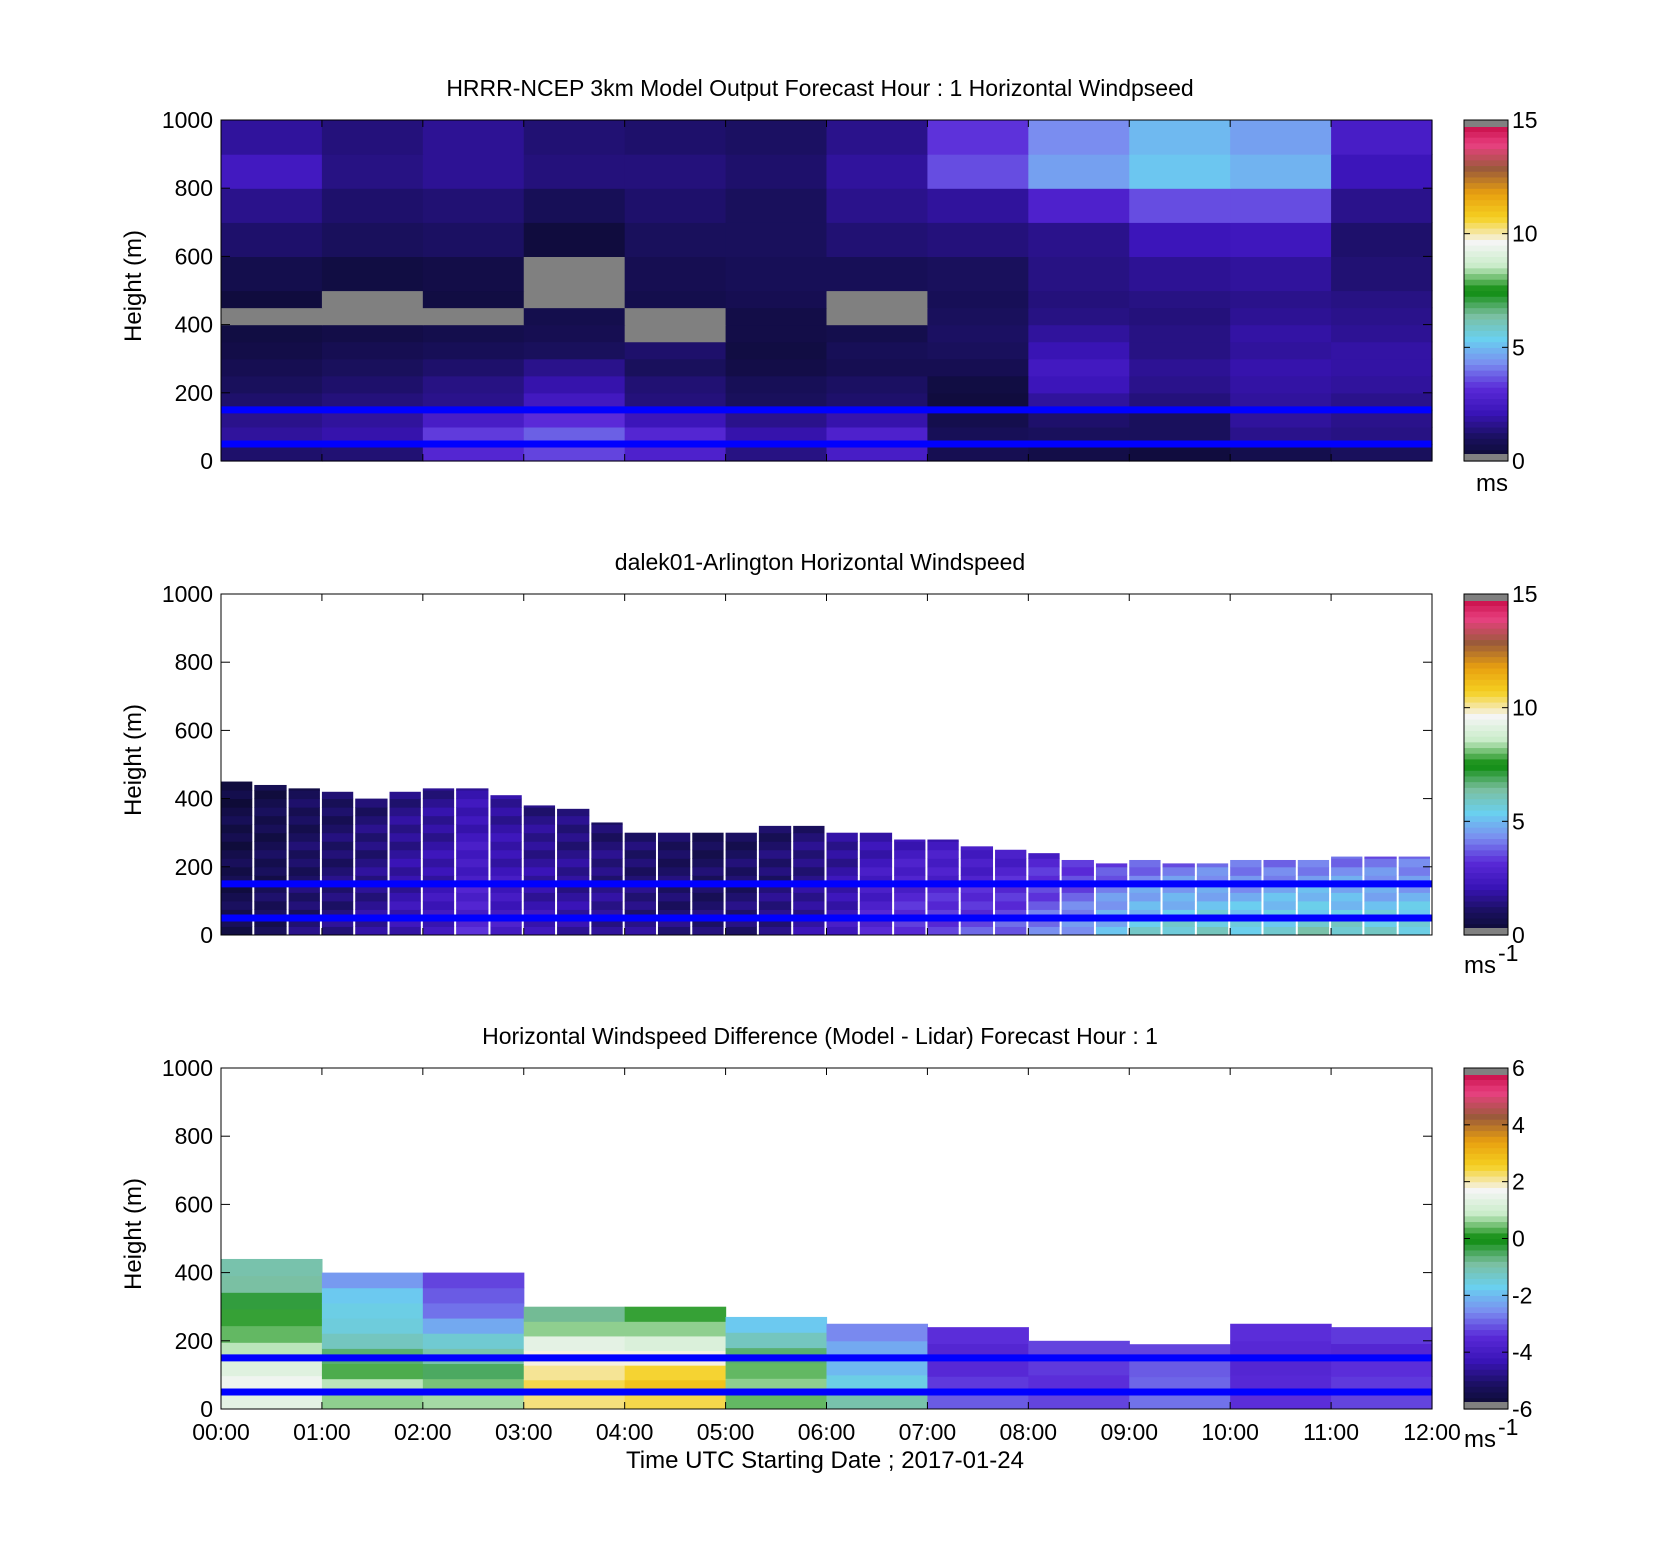 The image size is (1680, 1561). I want to click on colorbar-tick-label: 15, so click(1525, 594).